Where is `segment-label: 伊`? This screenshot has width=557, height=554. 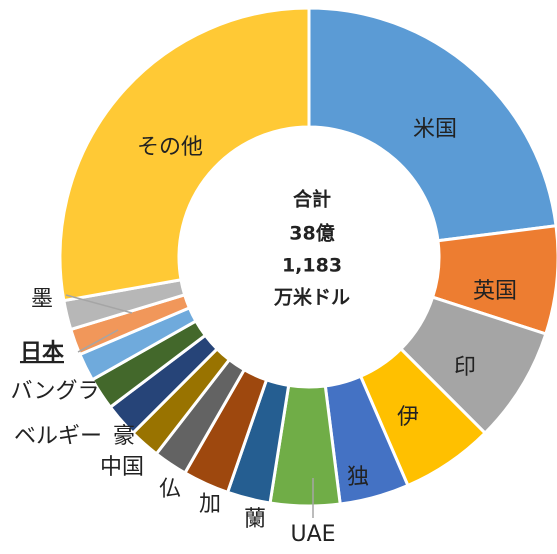 segment-label: 伊 is located at coordinates (408, 417).